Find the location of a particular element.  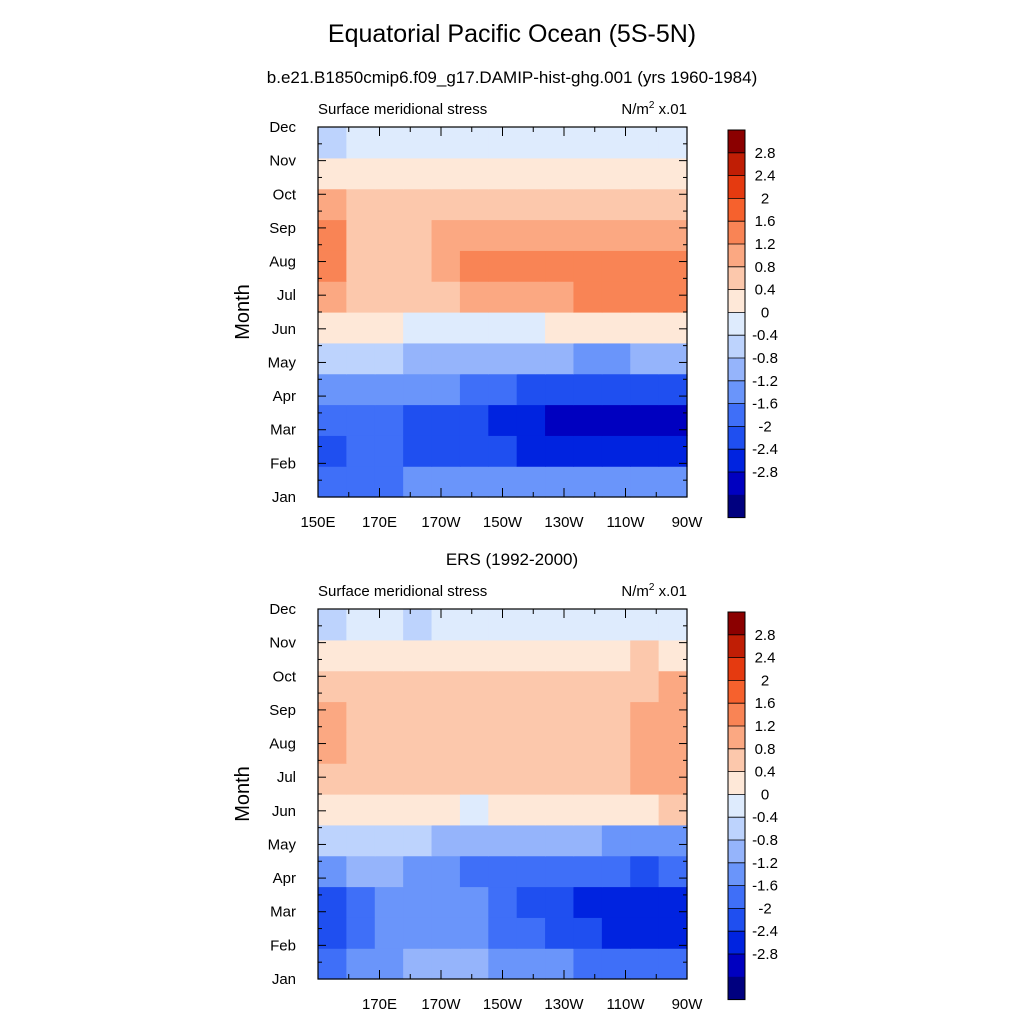

colorbar-label: -0.8 is located at coordinates (765, 840).